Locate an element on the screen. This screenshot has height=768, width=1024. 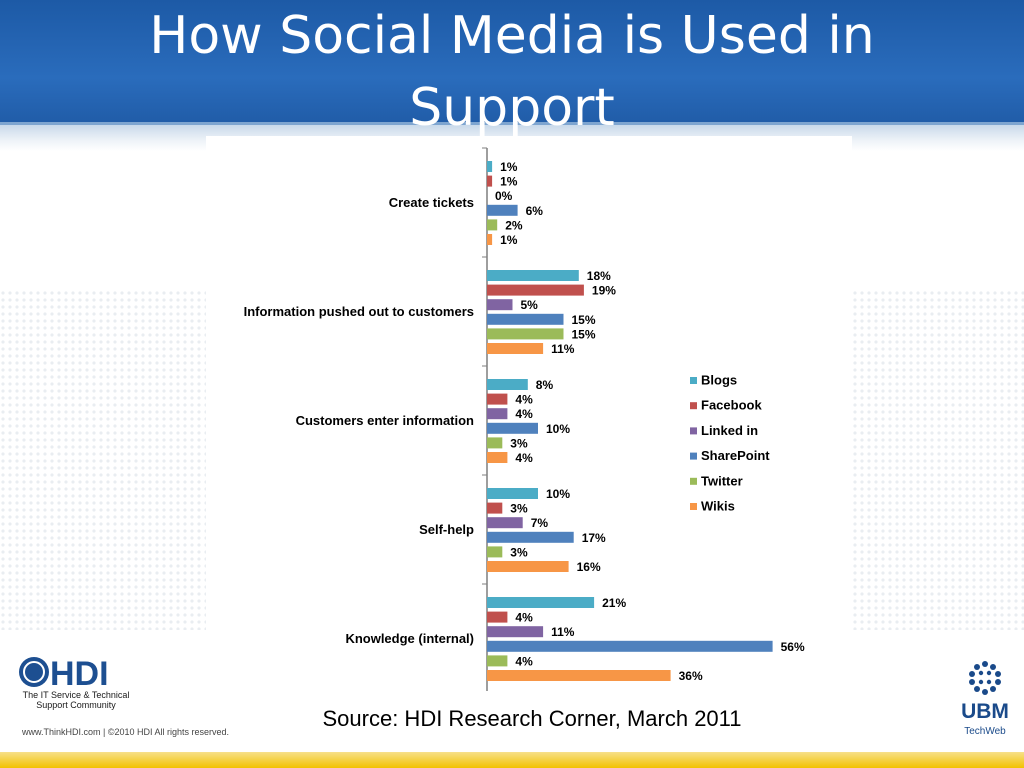
hdi-tagline-line-1: The IT Service & Technical is located at coordinates (76, 695).